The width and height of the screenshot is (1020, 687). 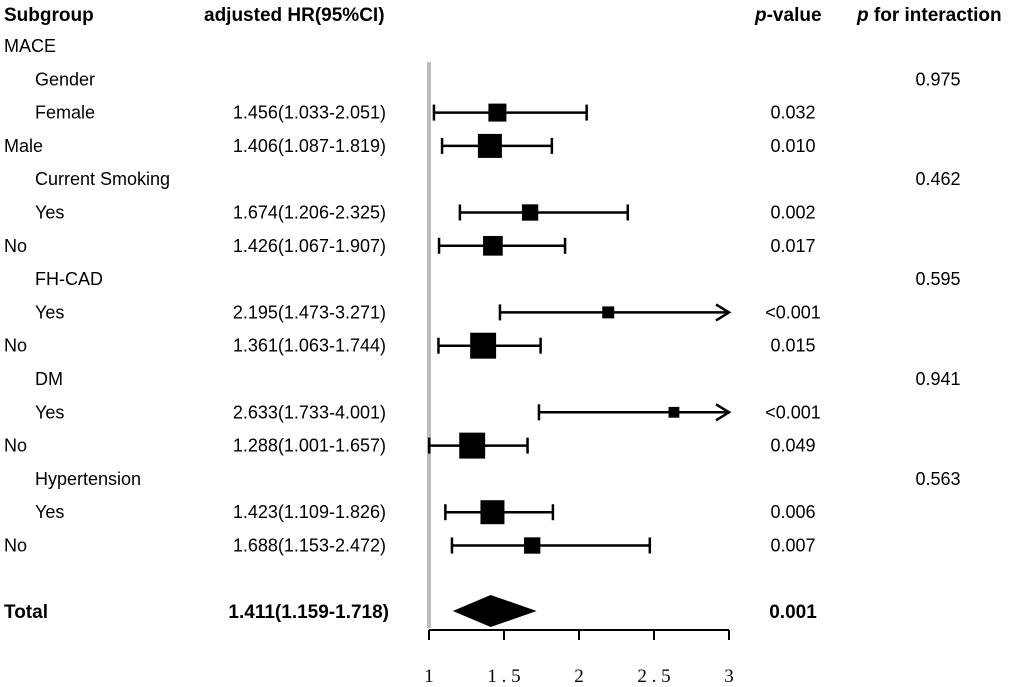 What do you see at coordinates (429, 676) in the screenshot?
I see `x-tick-label: 1` at bounding box center [429, 676].